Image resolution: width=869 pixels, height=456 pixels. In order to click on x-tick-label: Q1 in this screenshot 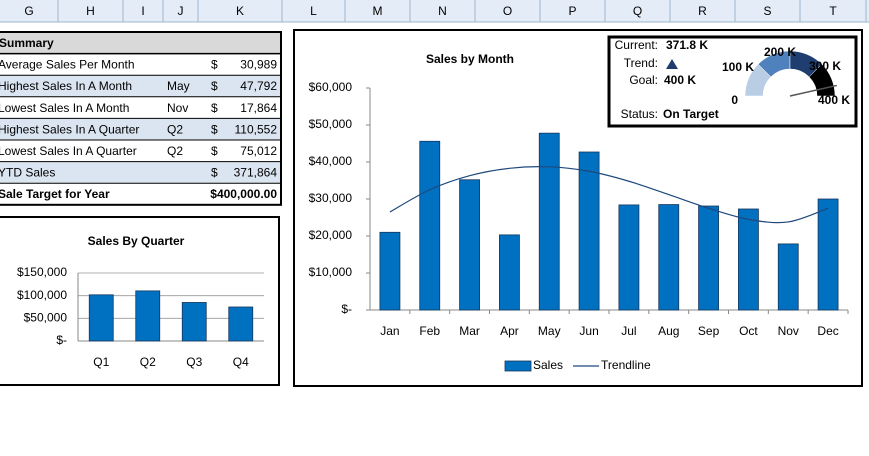, I will do `click(101, 362)`.